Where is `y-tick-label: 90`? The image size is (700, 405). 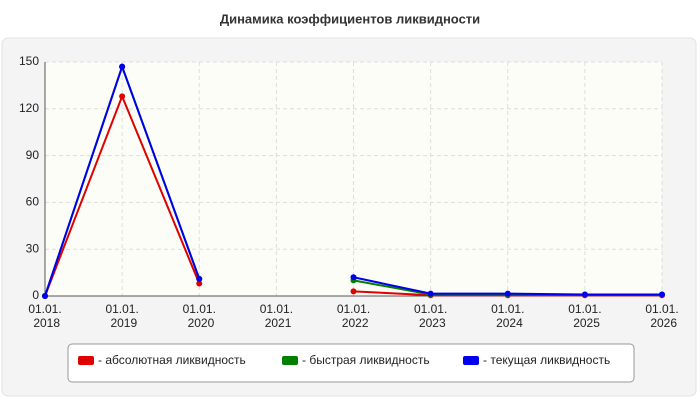 y-tick-label: 90 is located at coordinates (33, 155).